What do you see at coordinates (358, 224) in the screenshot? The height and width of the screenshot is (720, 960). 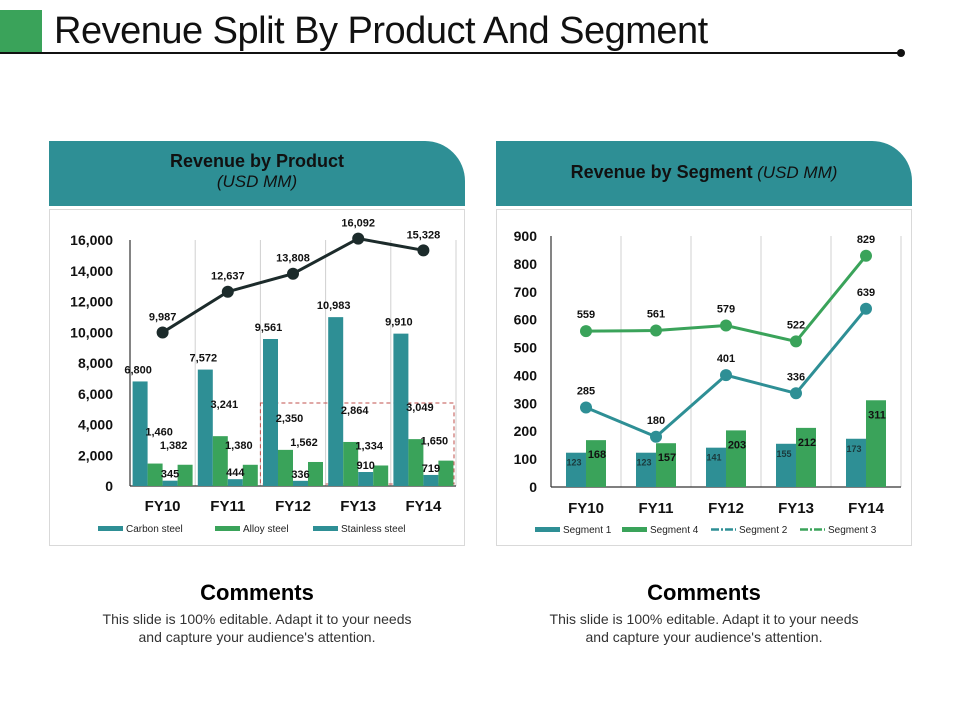 I see `line-data-label: 16,092` at bounding box center [358, 224].